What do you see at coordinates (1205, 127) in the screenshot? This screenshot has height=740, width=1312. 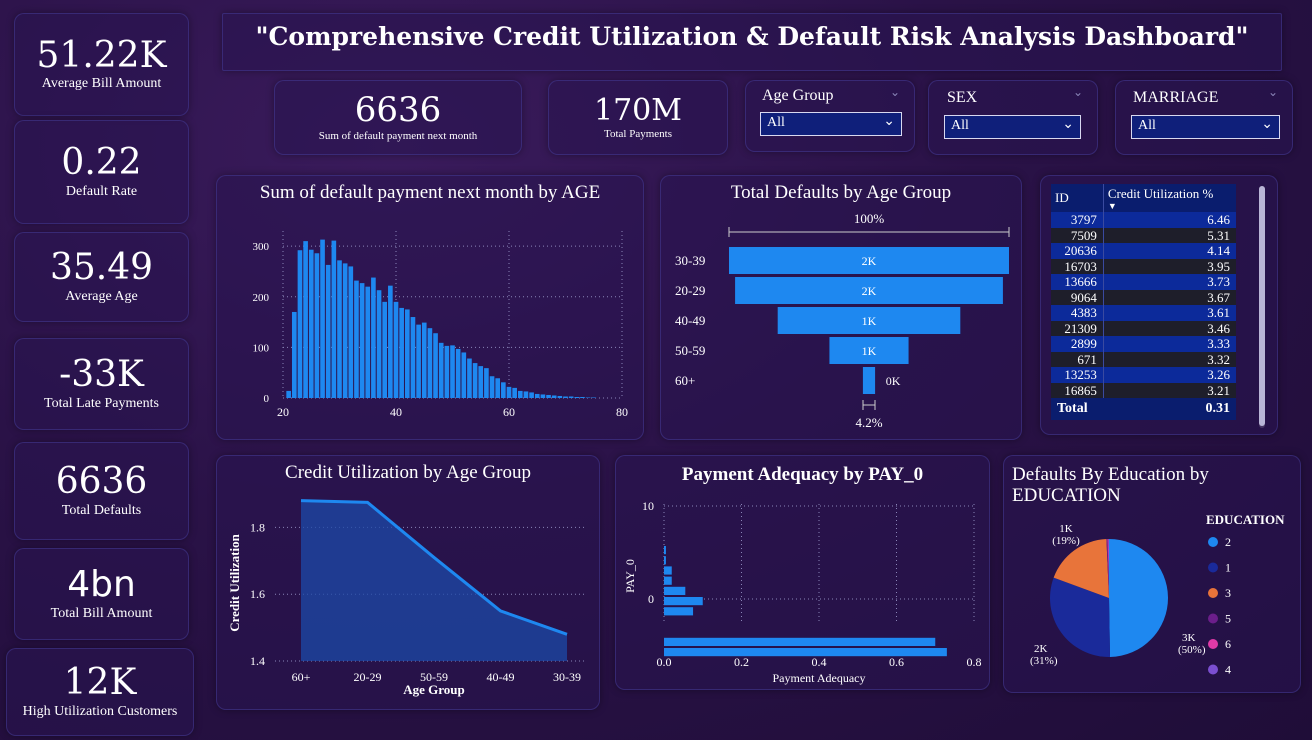 I see `marriage-dropdown: All ⌄` at bounding box center [1205, 127].